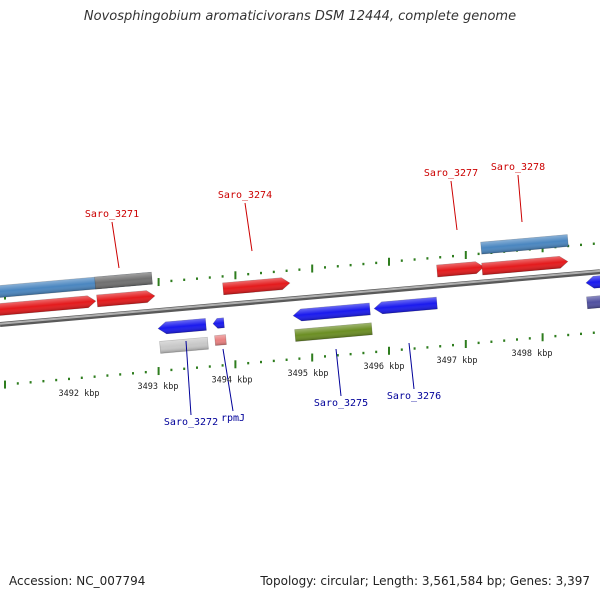 This screenshot has width=600, height=600. Describe the element at coordinates (414, 396) in the screenshot. I see `gene-label-bottom: Saro_3276` at that location.